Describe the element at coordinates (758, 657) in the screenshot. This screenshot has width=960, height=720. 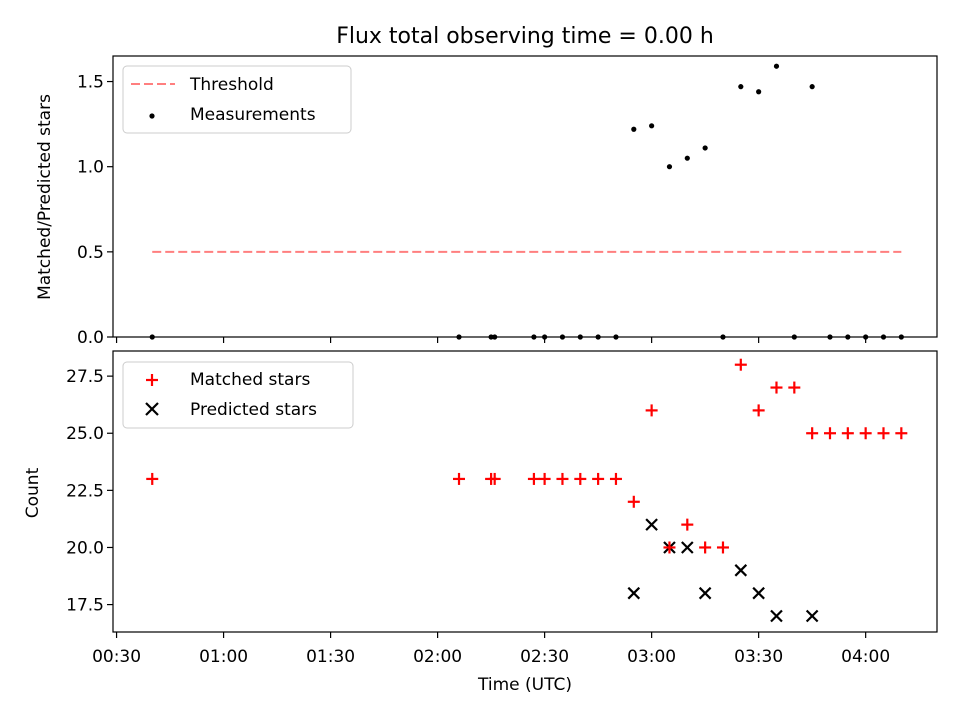
I see `bottom-x-tick-label: 03:30` at that location.